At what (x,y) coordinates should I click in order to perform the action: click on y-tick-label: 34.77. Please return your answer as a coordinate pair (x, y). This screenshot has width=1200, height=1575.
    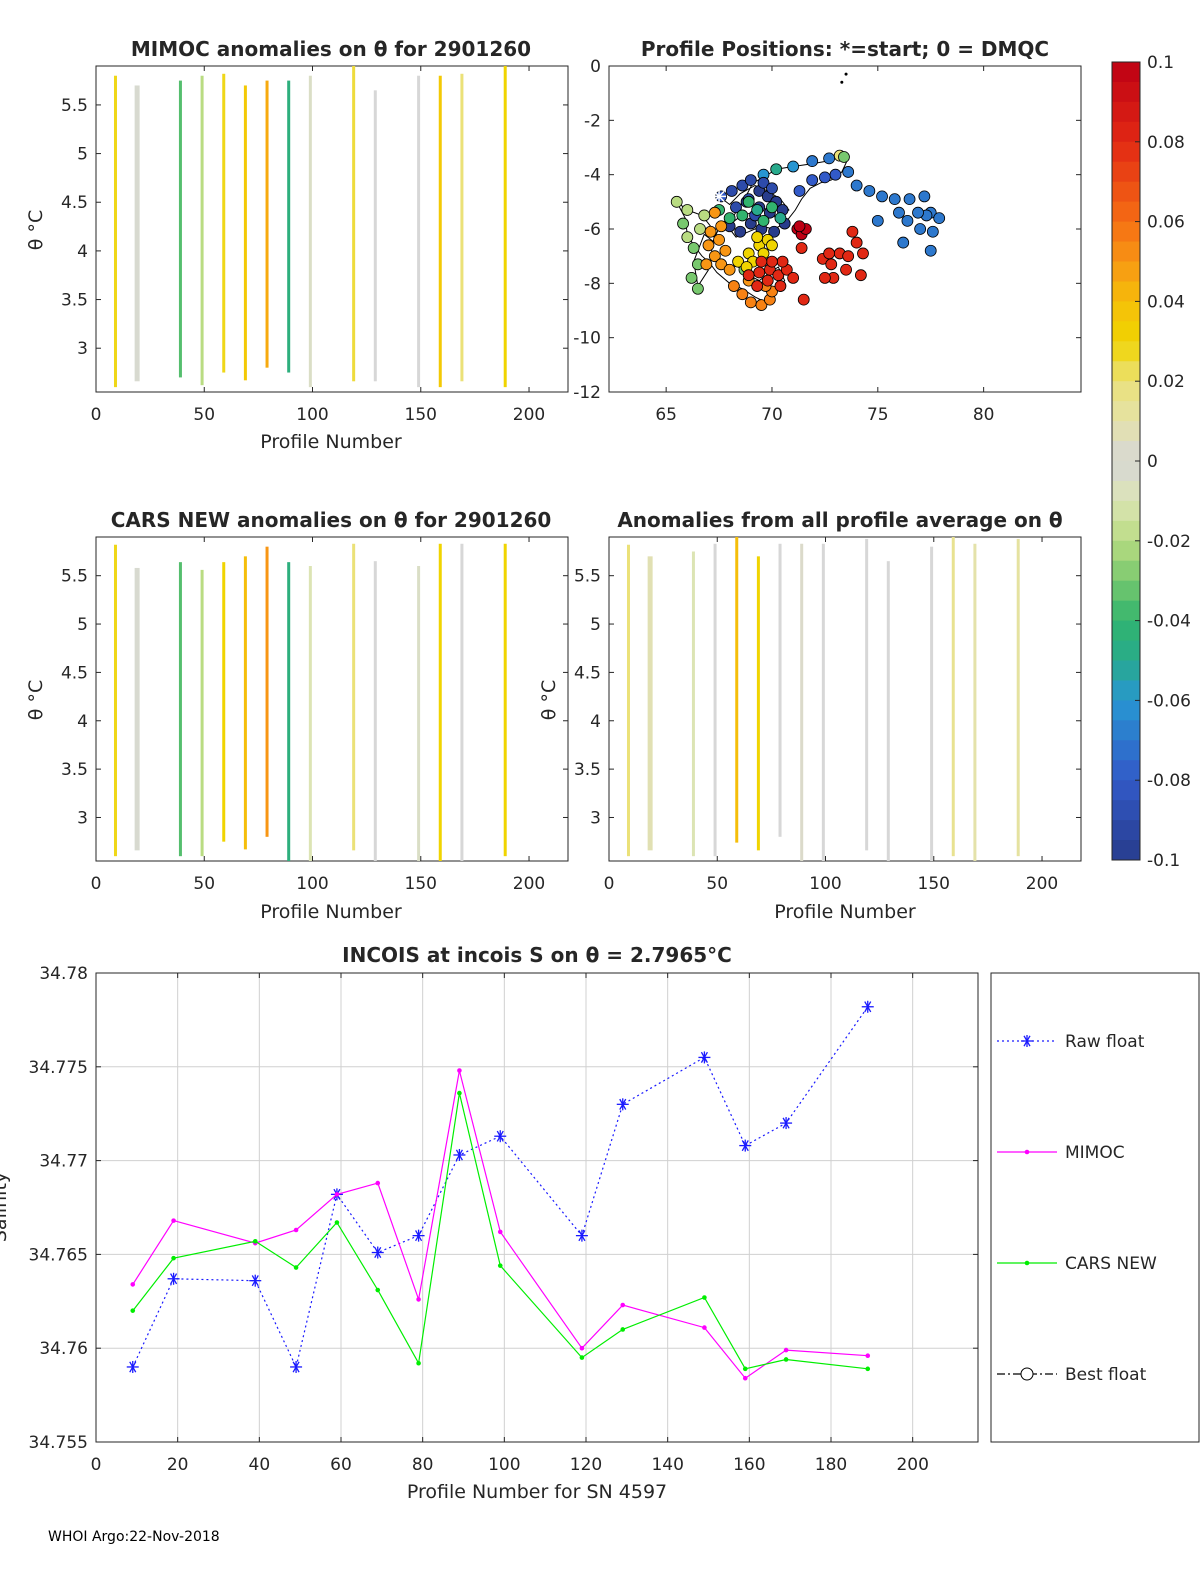
    Looking at the image, I should click on (63, 1162).